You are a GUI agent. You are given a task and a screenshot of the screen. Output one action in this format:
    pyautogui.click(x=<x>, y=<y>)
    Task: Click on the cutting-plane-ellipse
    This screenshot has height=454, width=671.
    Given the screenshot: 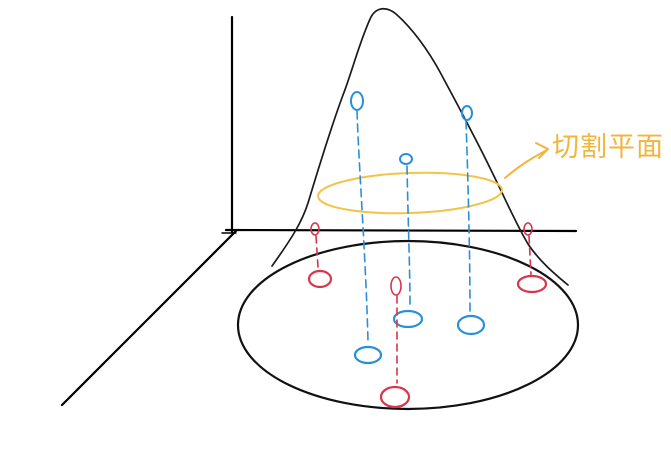 What is the action you would take?
    pyautogui.click(x=410, y=193)
    